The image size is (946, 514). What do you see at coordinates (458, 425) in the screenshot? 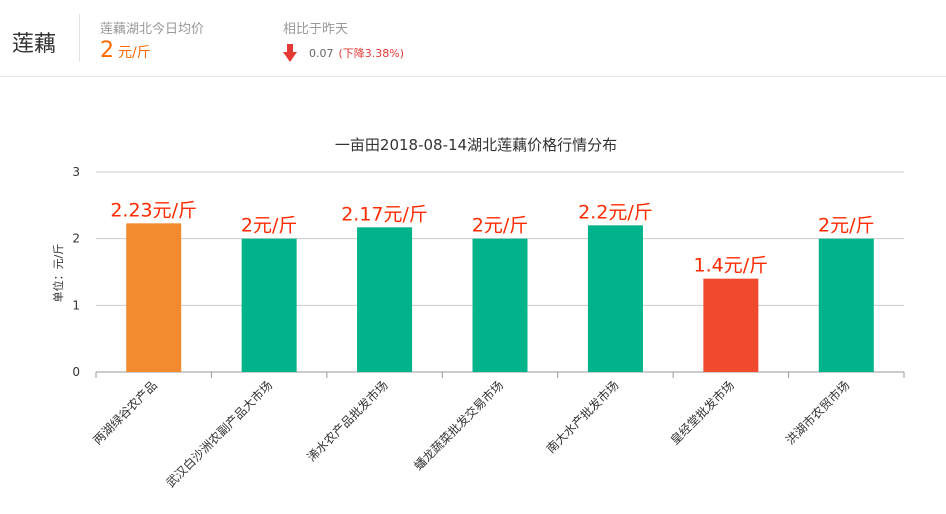
I see `x-category-label: 蟠龙蔬菜批发交易市场` at bounding box center [458, 425].